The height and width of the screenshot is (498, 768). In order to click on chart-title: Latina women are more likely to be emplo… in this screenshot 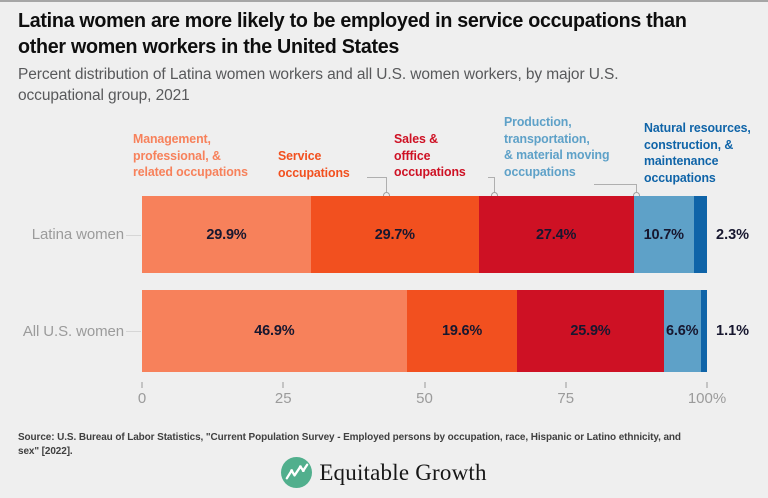, I will do `click(352, 33)`.